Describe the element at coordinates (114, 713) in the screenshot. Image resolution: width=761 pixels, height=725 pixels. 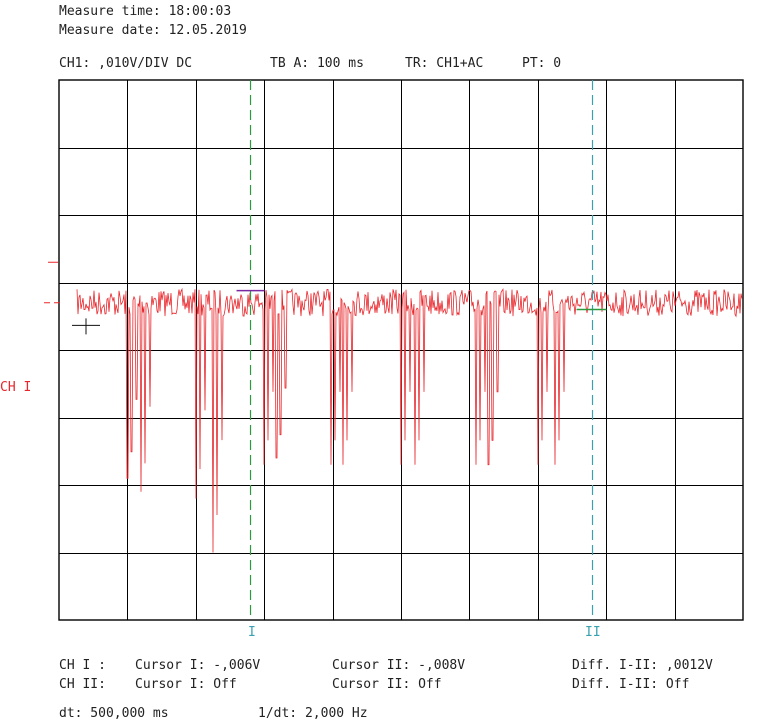
I see `dt-readout: dt: 500,000 ms` at that location.